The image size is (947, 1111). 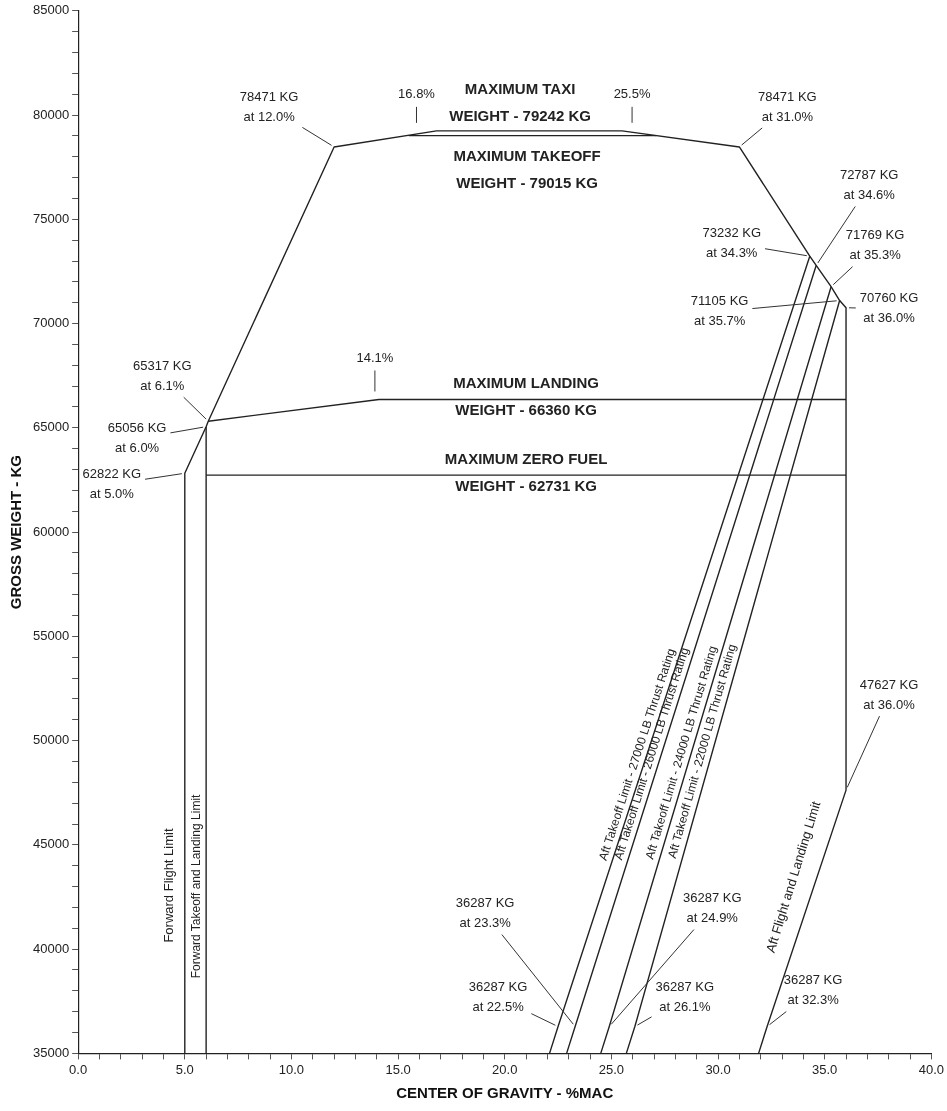 What do you see at coordinates (520, 101) in the screenshot?
I see `annotation: MAXIMUM TAXI WEIGHT - 79242 KG` at bounding box center [520, 101].